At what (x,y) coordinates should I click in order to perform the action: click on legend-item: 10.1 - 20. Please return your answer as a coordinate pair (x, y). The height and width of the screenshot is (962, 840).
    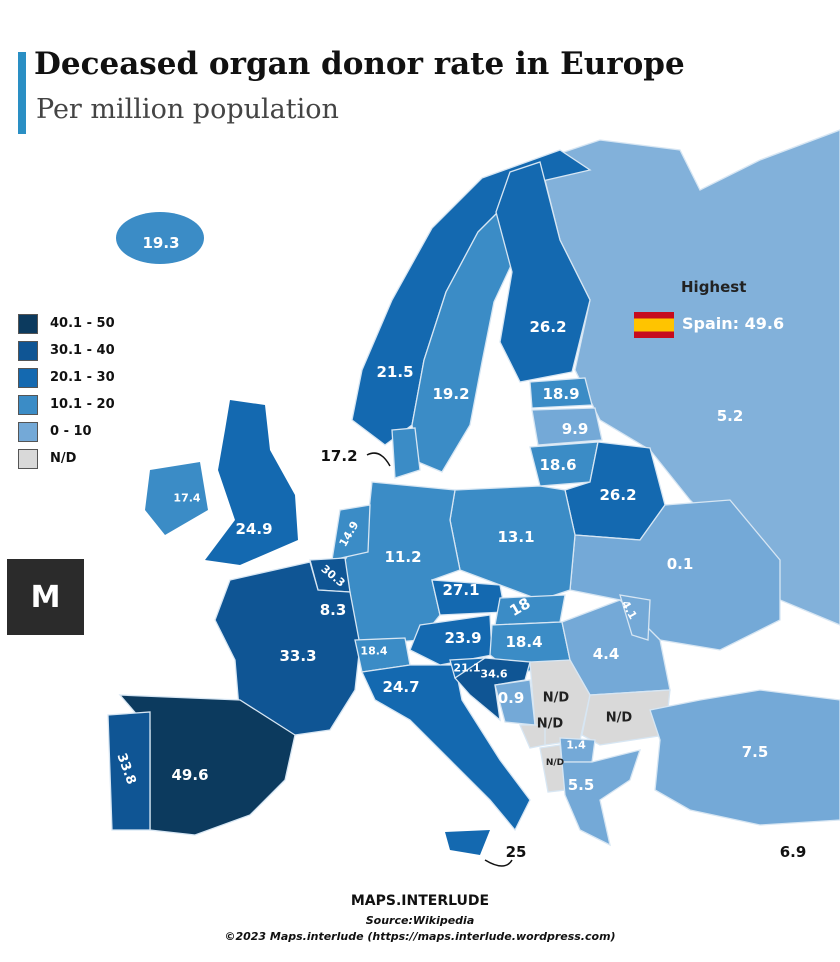
    Looking at the image, I should click on (66, 404).